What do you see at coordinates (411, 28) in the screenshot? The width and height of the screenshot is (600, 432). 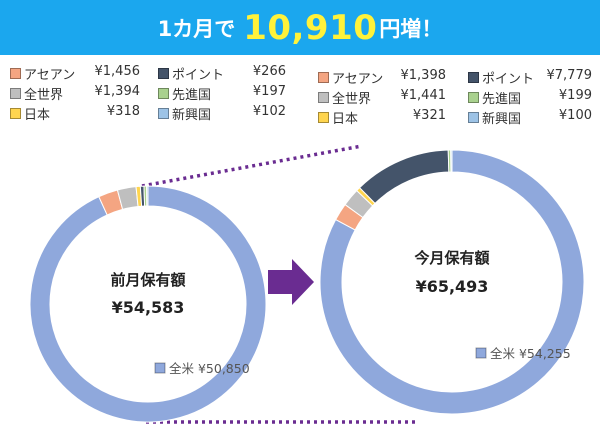 I see `banner-suffix: 円増！` at bounding box center [411, 28].